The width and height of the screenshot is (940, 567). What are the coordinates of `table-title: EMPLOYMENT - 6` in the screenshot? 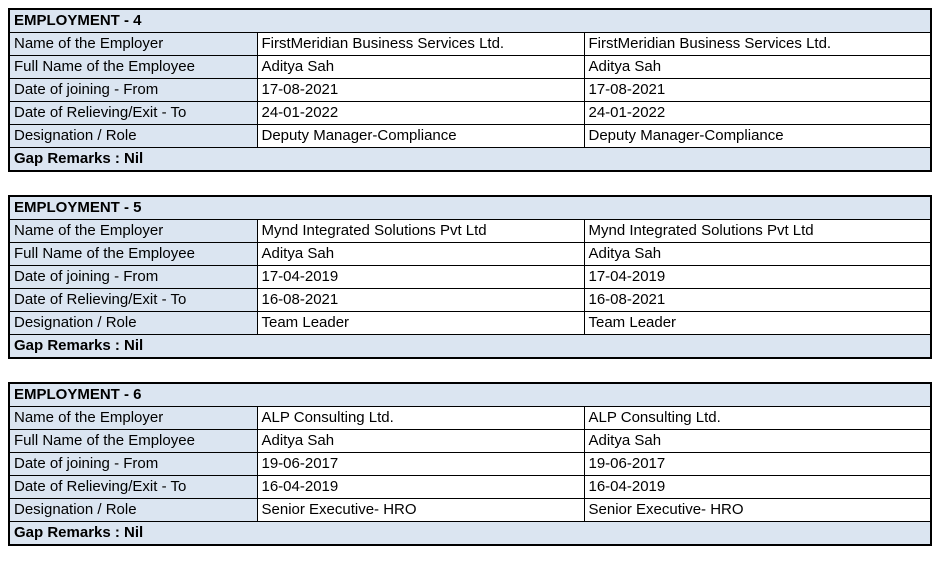 It's located at (470, 394).